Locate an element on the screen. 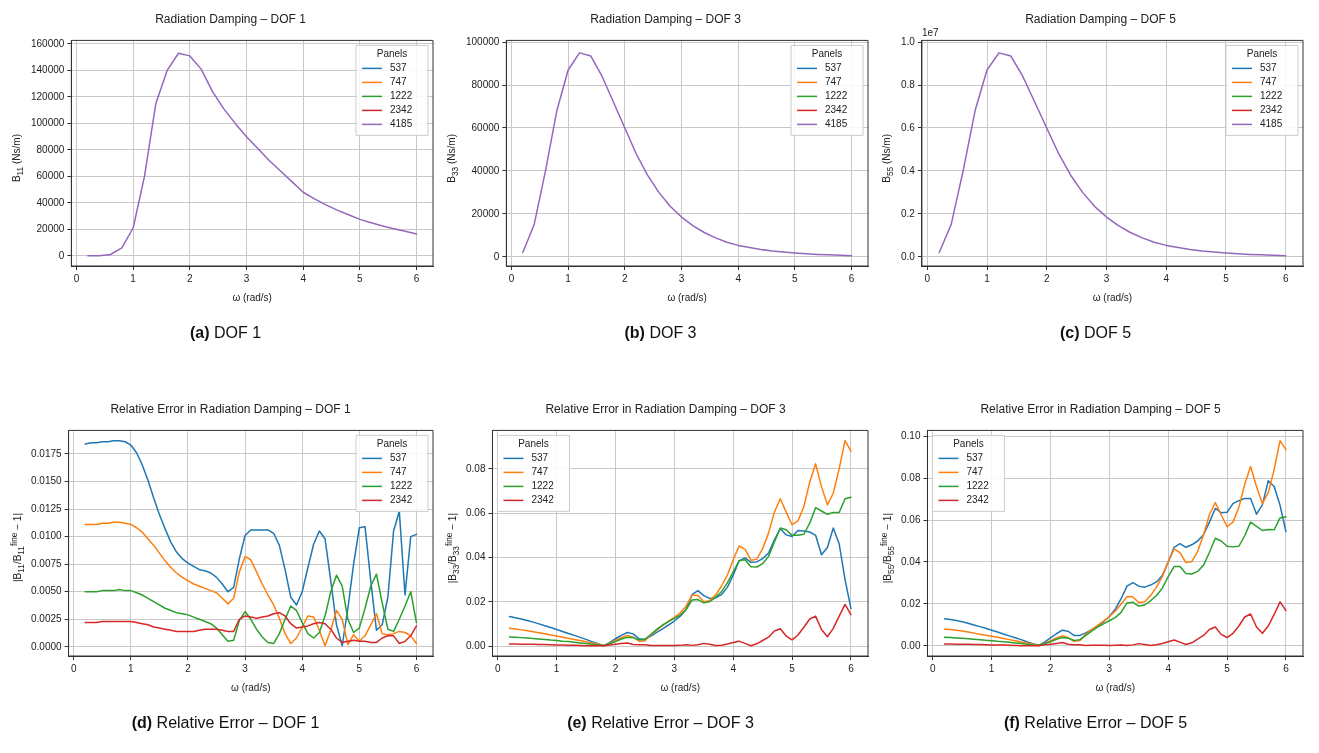  y-tick-label: 0.0050 is located at coordinates (46, 591).